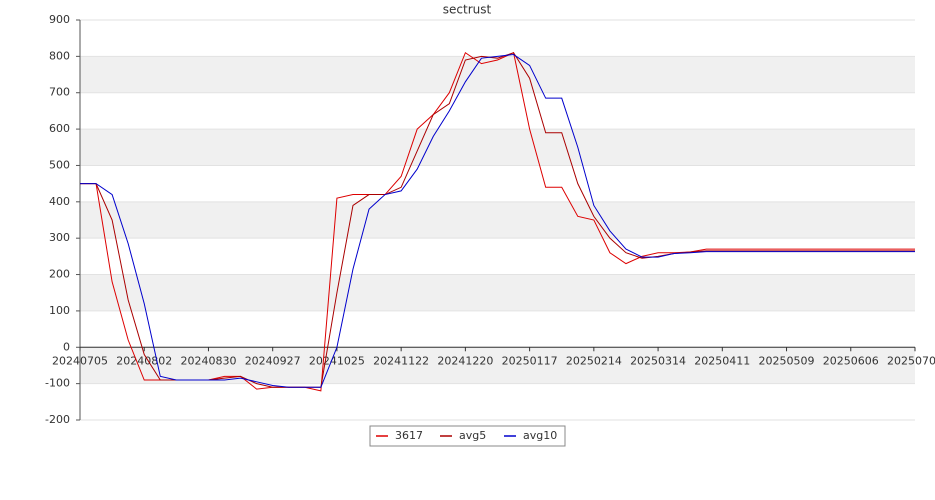 The height and width of the screenshot is (500, 935). Describe the element at coordinates (273, 360) in the screenshot. I see `x-tick-label: 20240927` at that location.